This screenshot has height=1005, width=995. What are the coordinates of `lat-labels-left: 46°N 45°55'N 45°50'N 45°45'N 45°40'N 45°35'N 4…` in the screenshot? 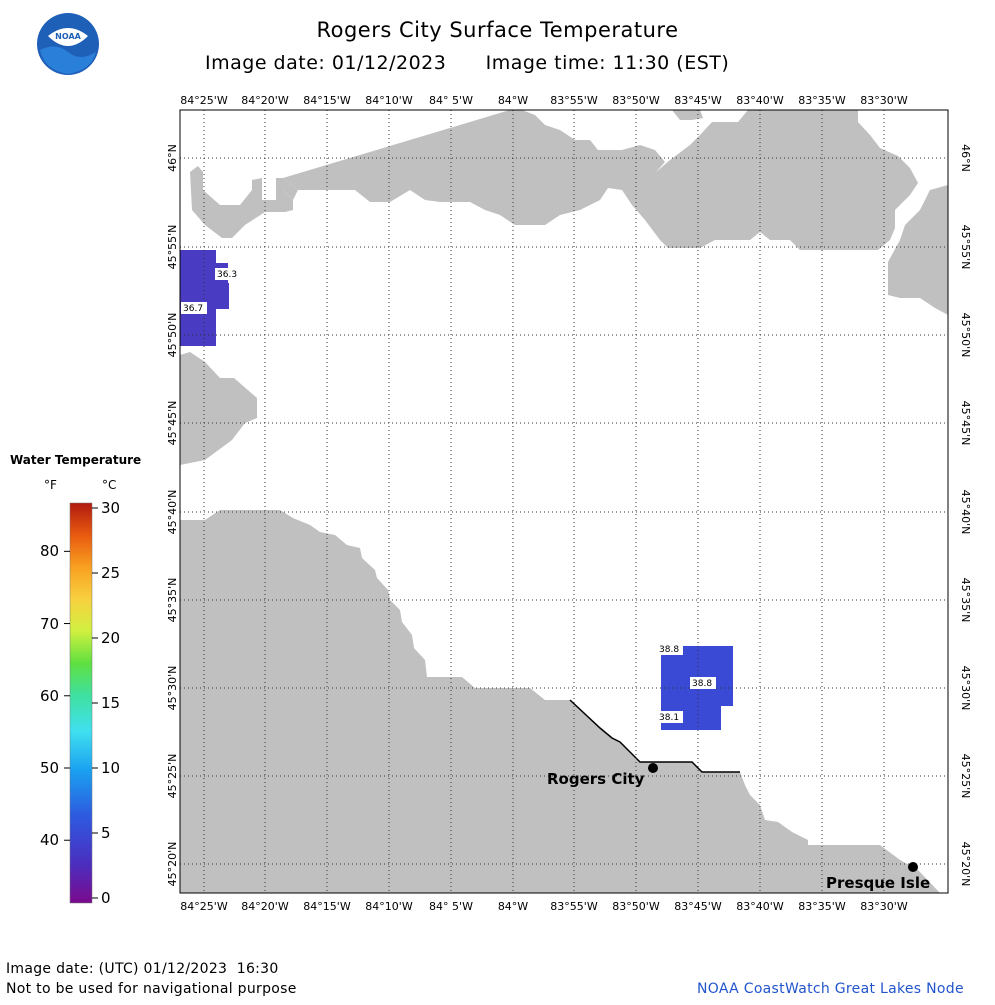 It's located at (172, 515).